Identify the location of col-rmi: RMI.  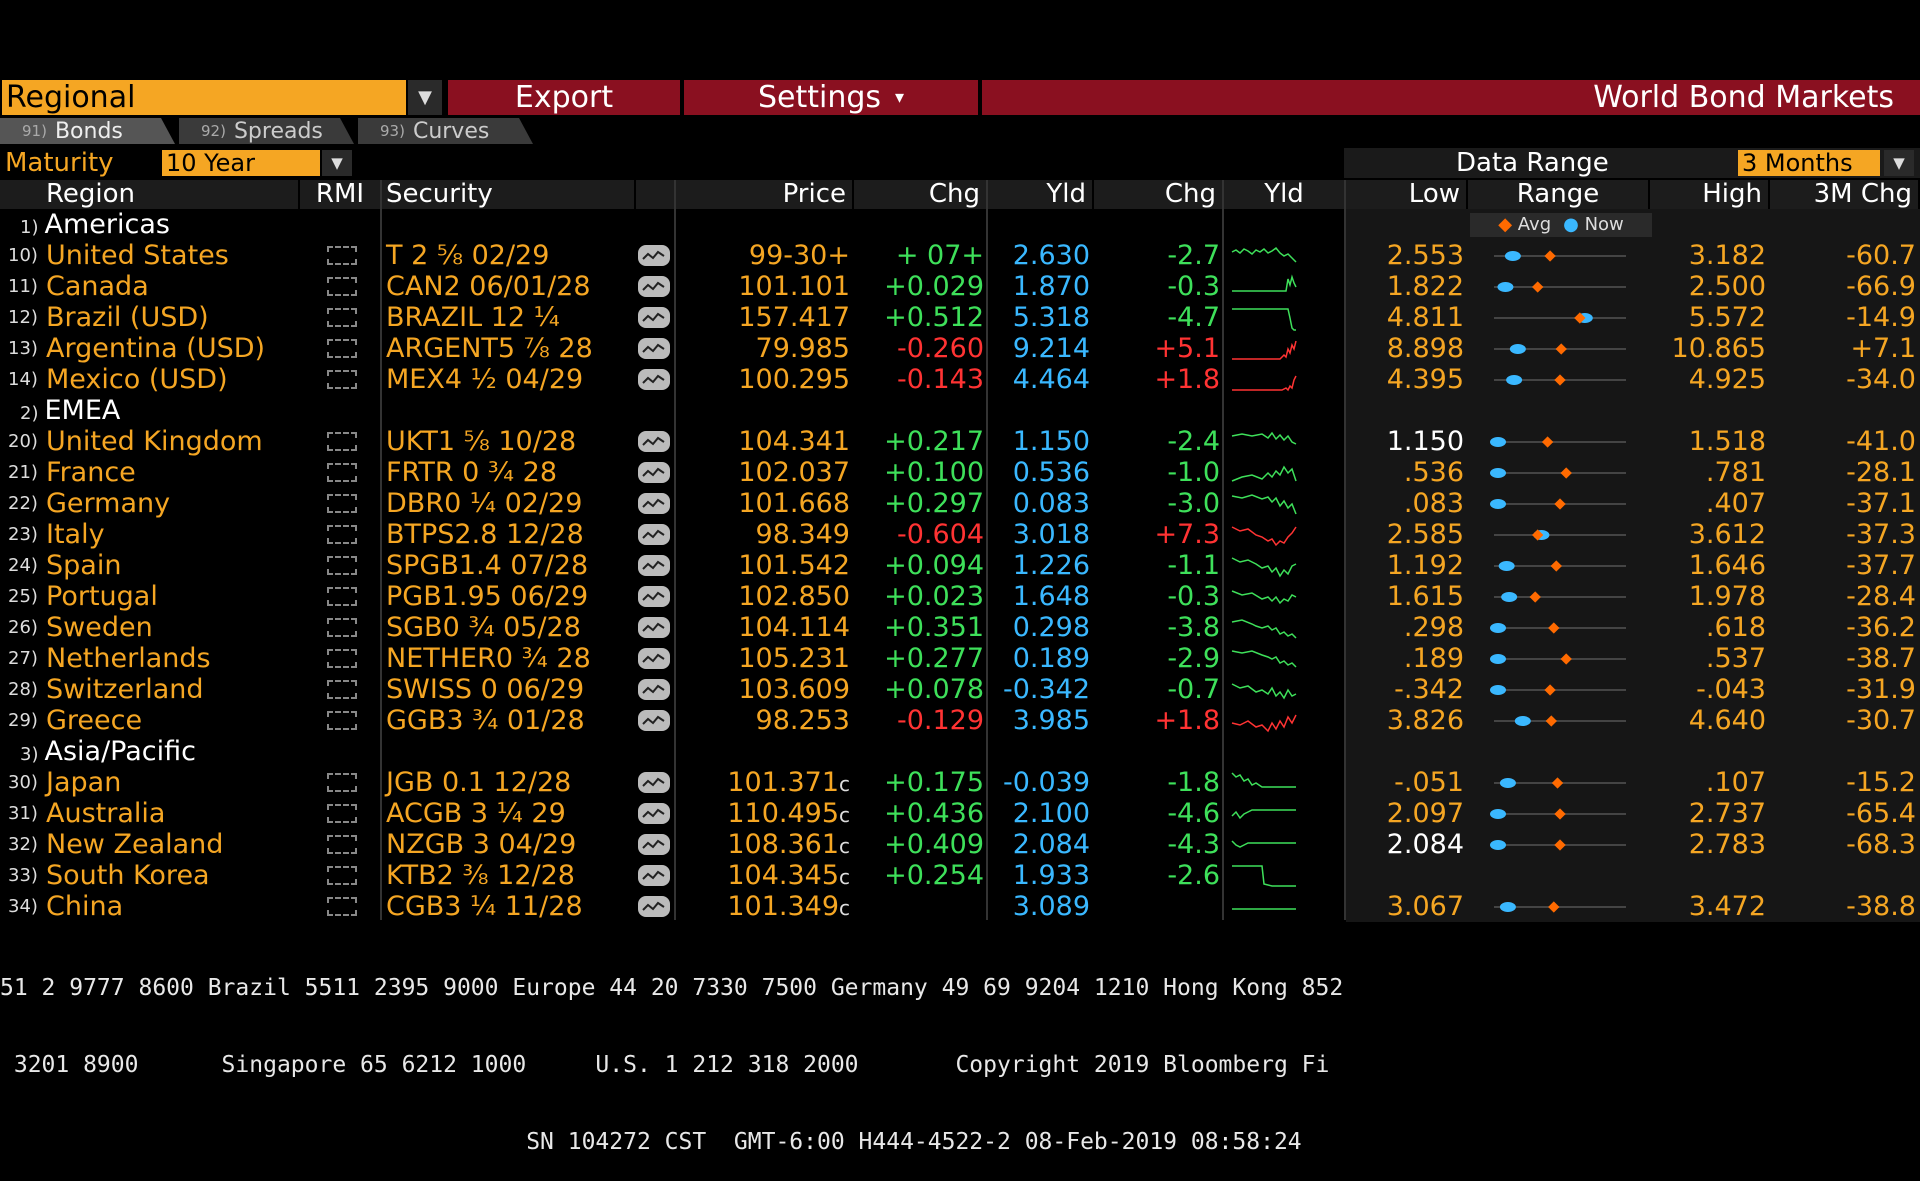
(341, 194).